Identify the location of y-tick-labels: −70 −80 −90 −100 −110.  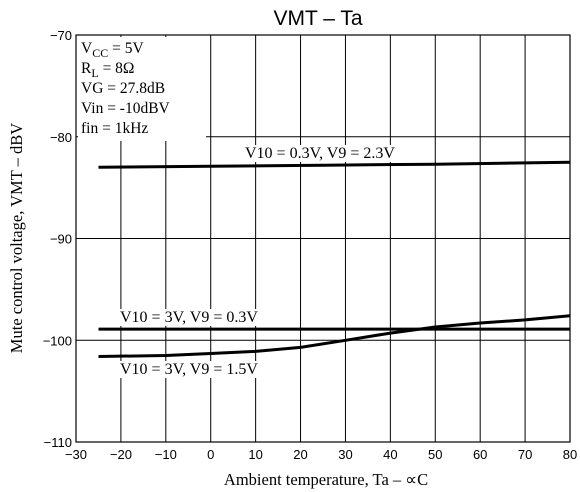
(57, 239).